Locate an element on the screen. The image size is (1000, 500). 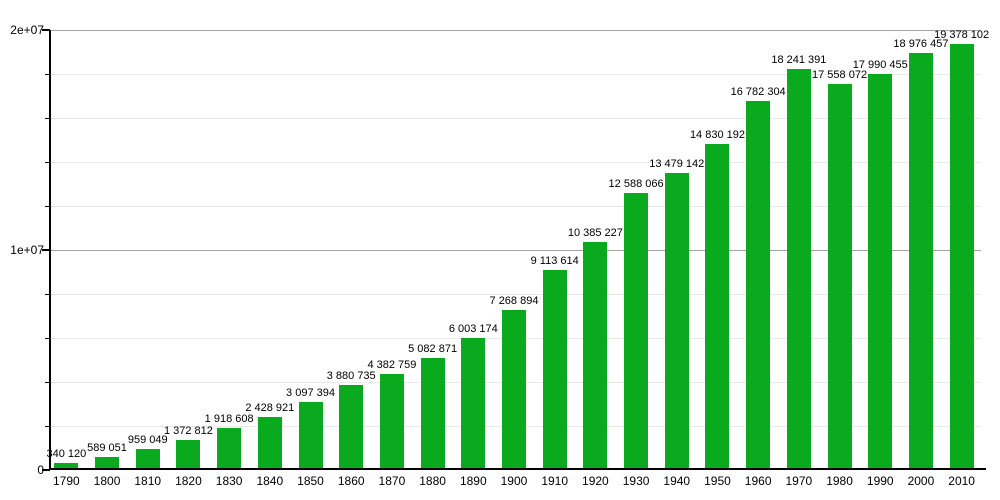
x-tick-label: 1900 is located at coordinates (514, 481).